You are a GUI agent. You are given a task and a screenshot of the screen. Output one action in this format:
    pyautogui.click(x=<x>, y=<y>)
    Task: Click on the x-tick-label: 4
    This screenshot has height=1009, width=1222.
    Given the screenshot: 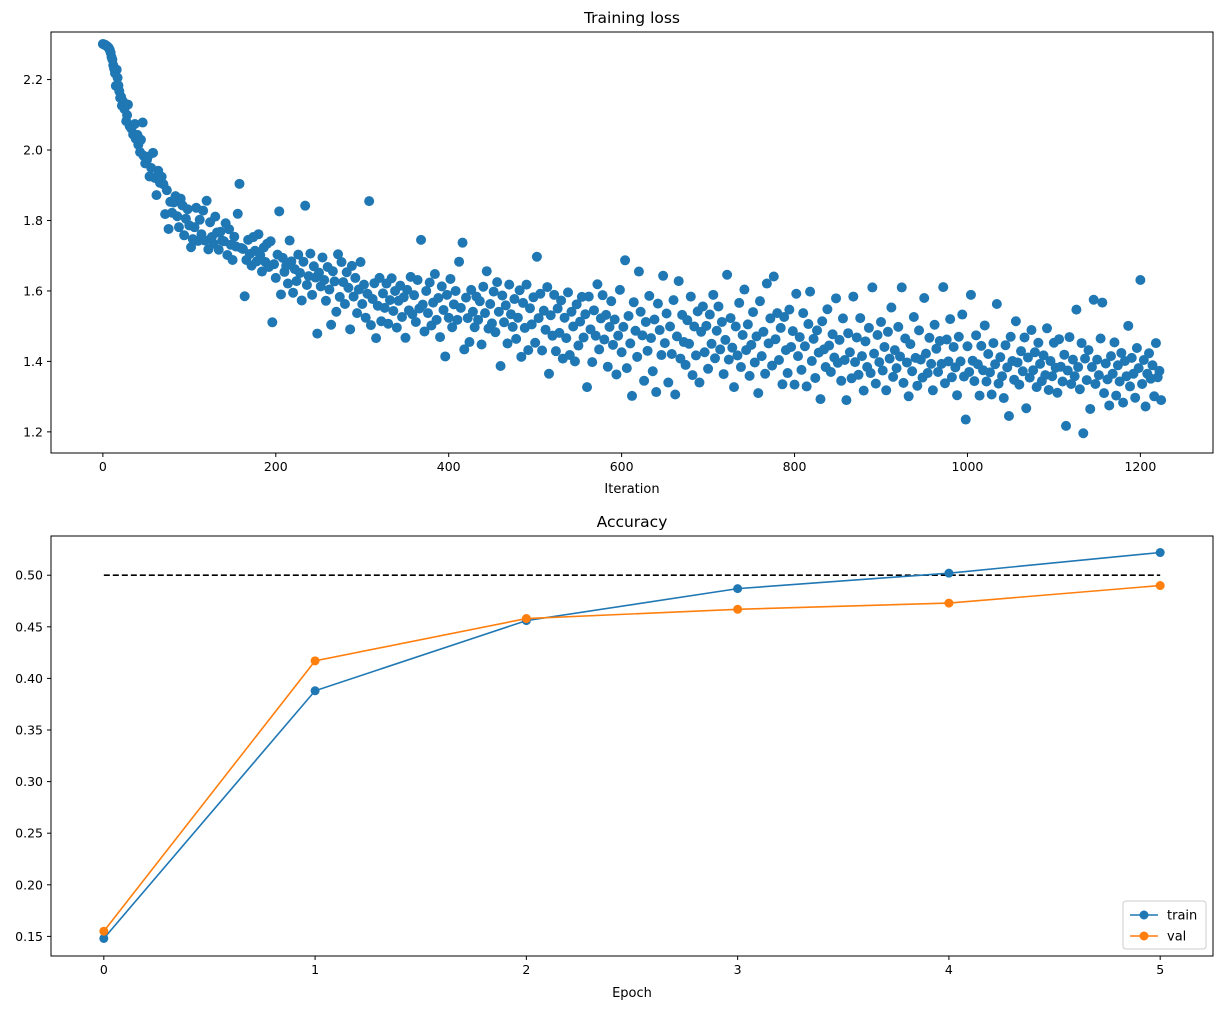 What is the action you would take?
    pyautogui.click(x=949, y=969)
    